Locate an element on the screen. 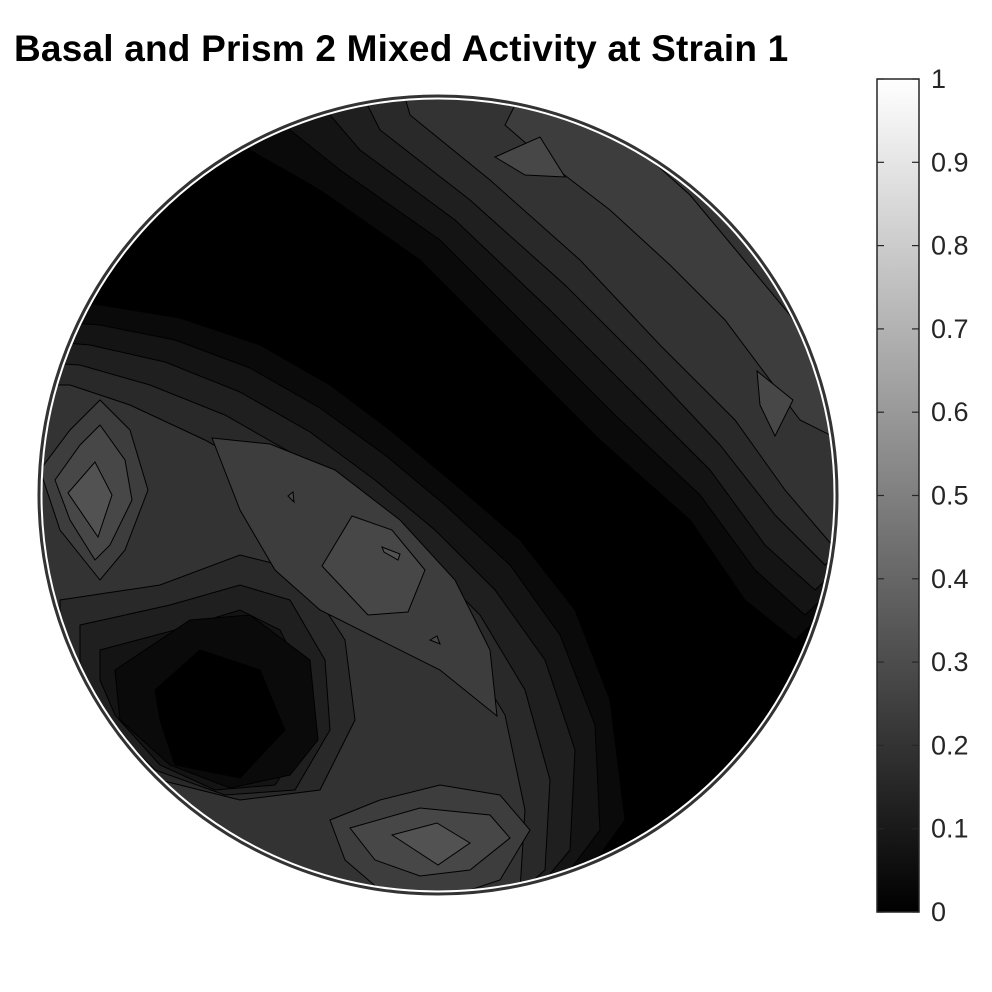 The width and height of the screenshot is (992, 992). colorbar-tick-label: 0.1 is located at coordinates (950, 829).